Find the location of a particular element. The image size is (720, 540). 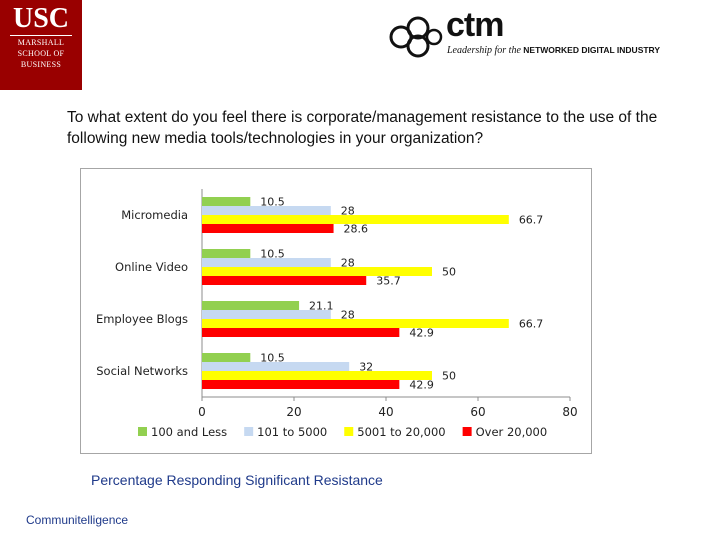

legend-label: 5001 to 20,000 is located at coordinates (401, 432).